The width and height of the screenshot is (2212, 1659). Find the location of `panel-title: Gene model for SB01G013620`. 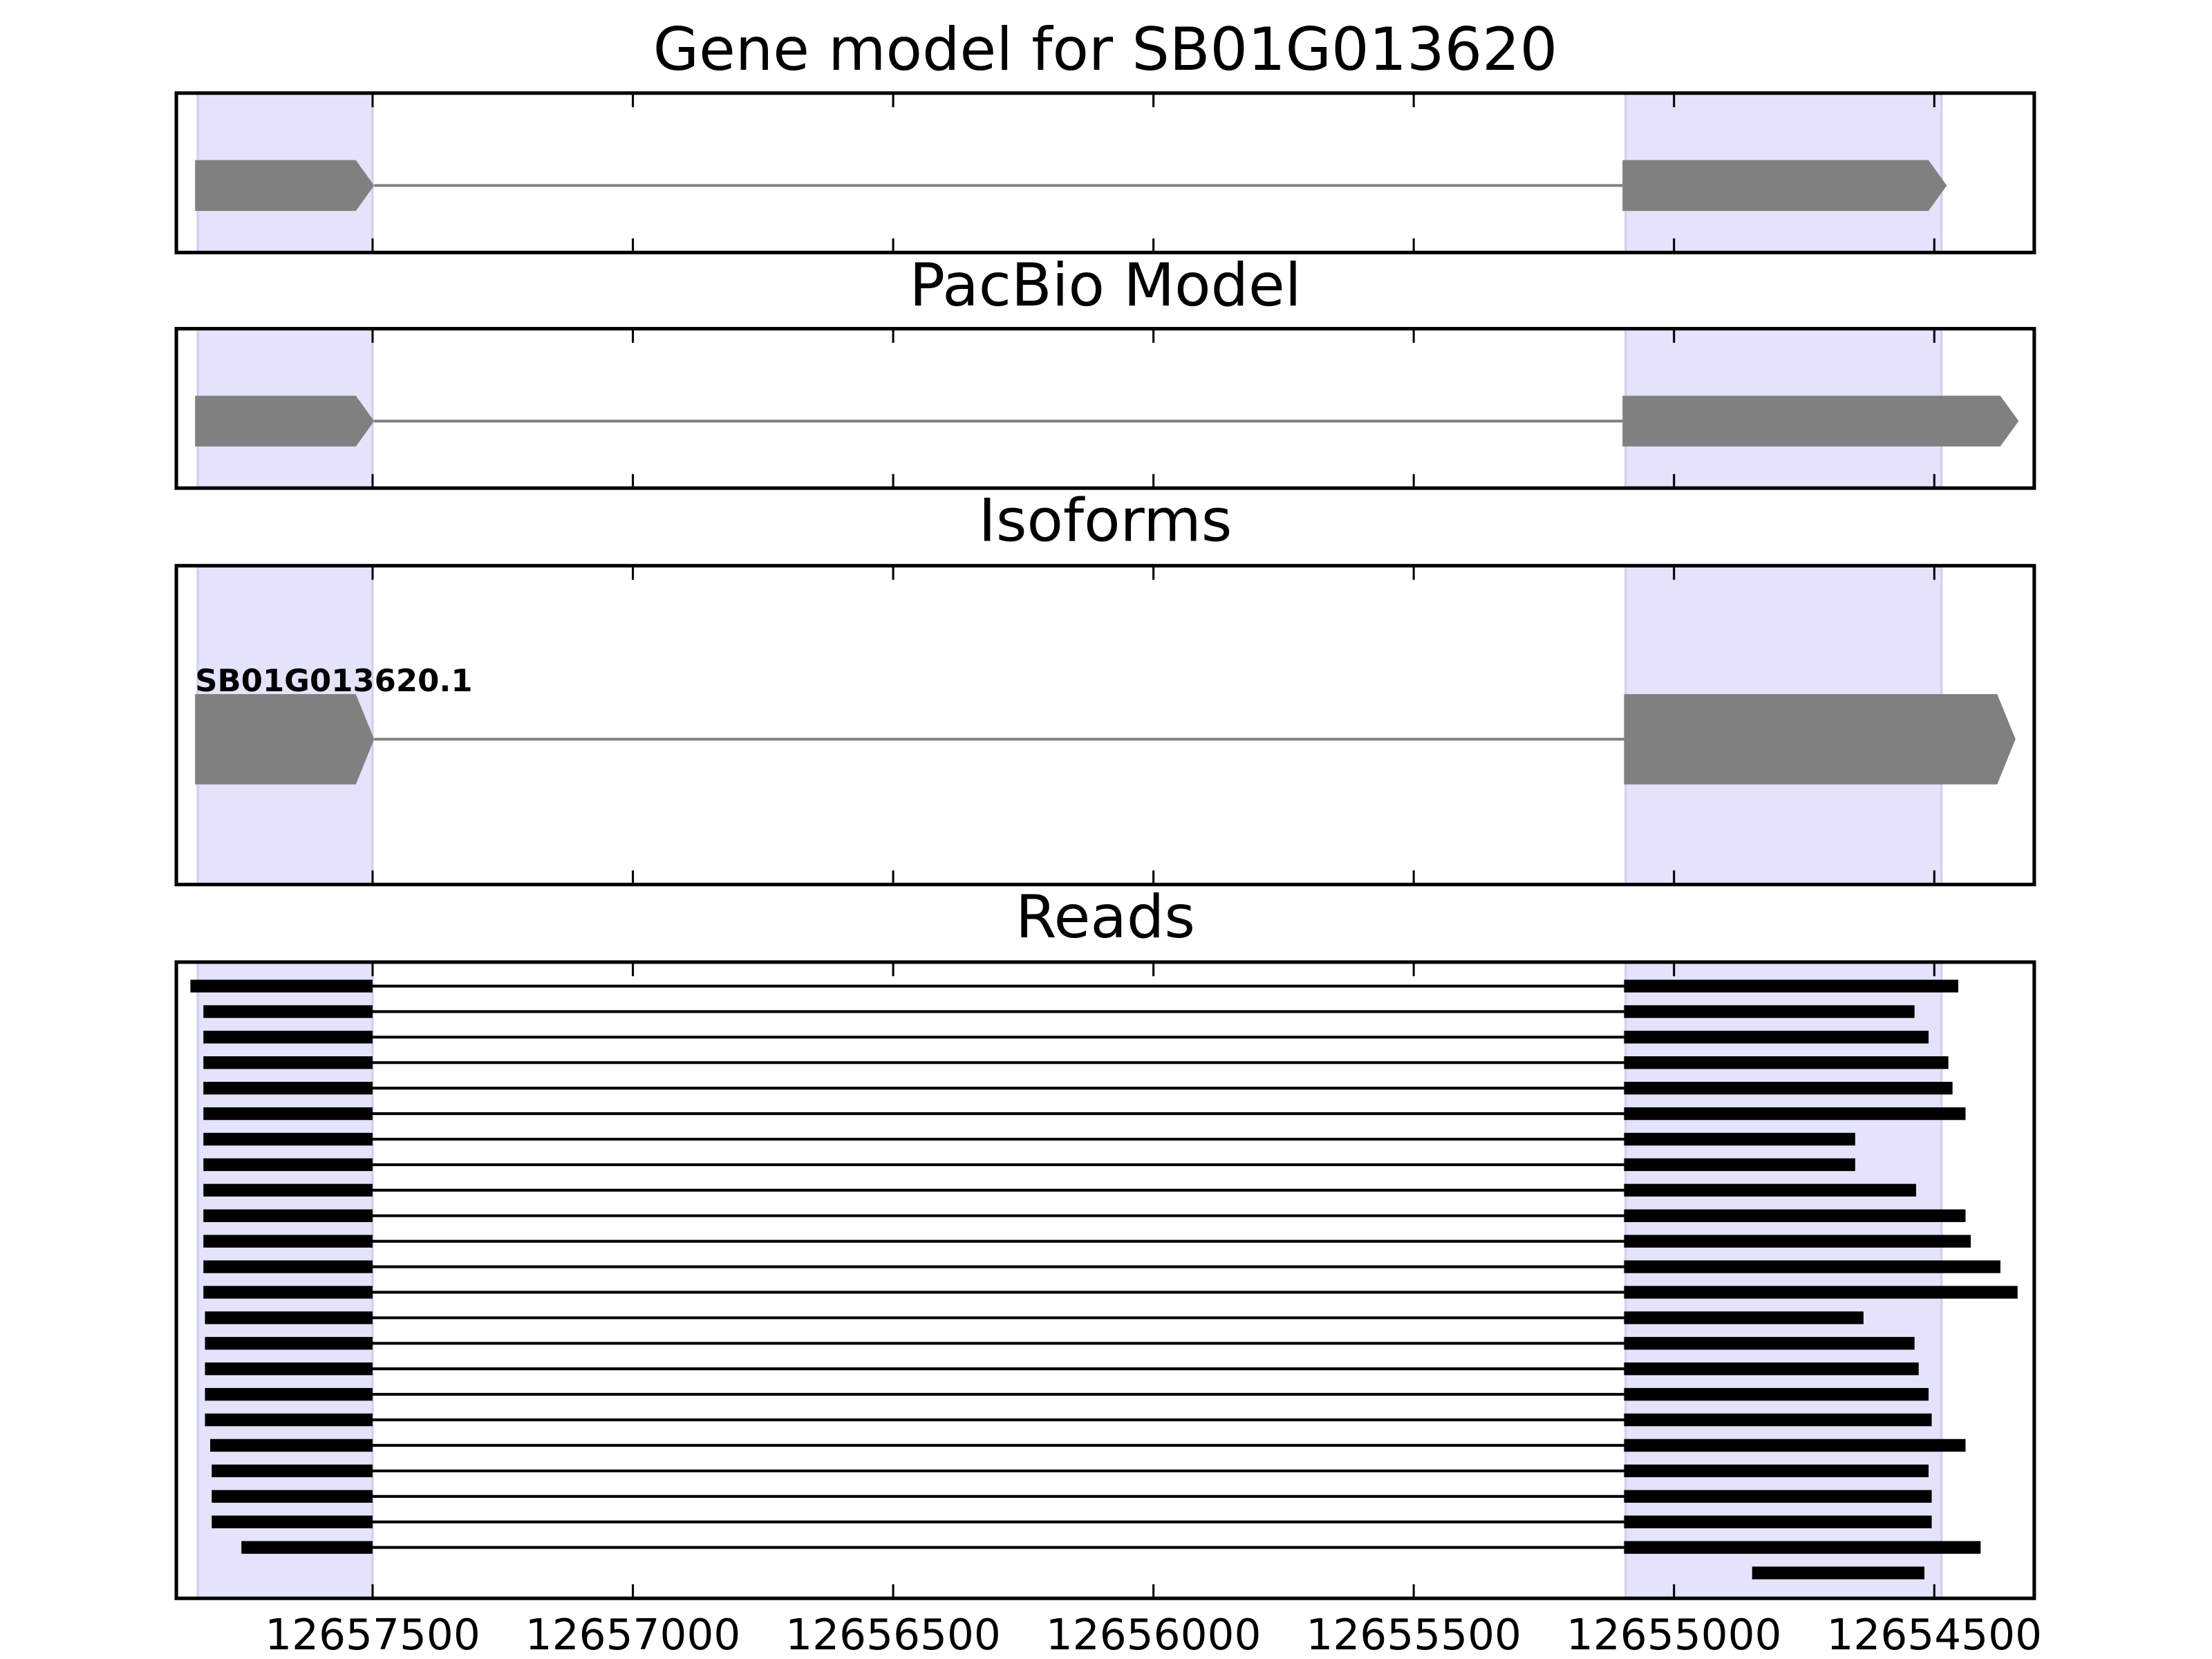

panel-title: Gene model for SB01G013620 is located at coordinates (1105, 49).